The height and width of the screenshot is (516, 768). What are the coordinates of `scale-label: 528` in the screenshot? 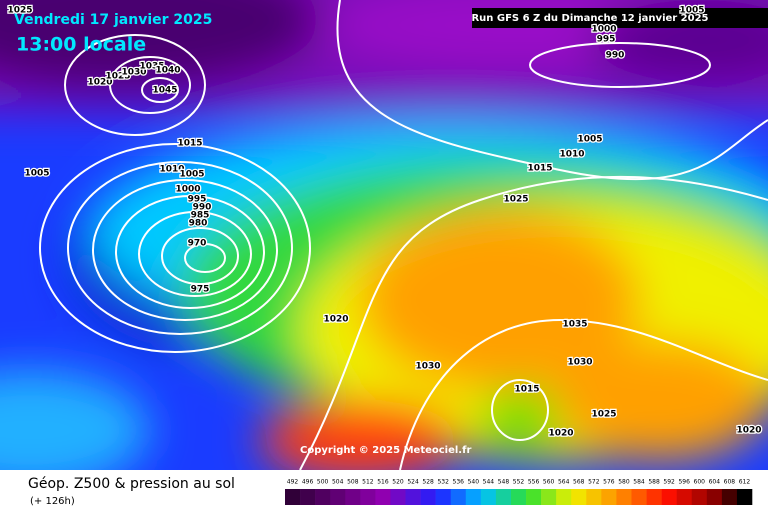 It's located at (428, 482).